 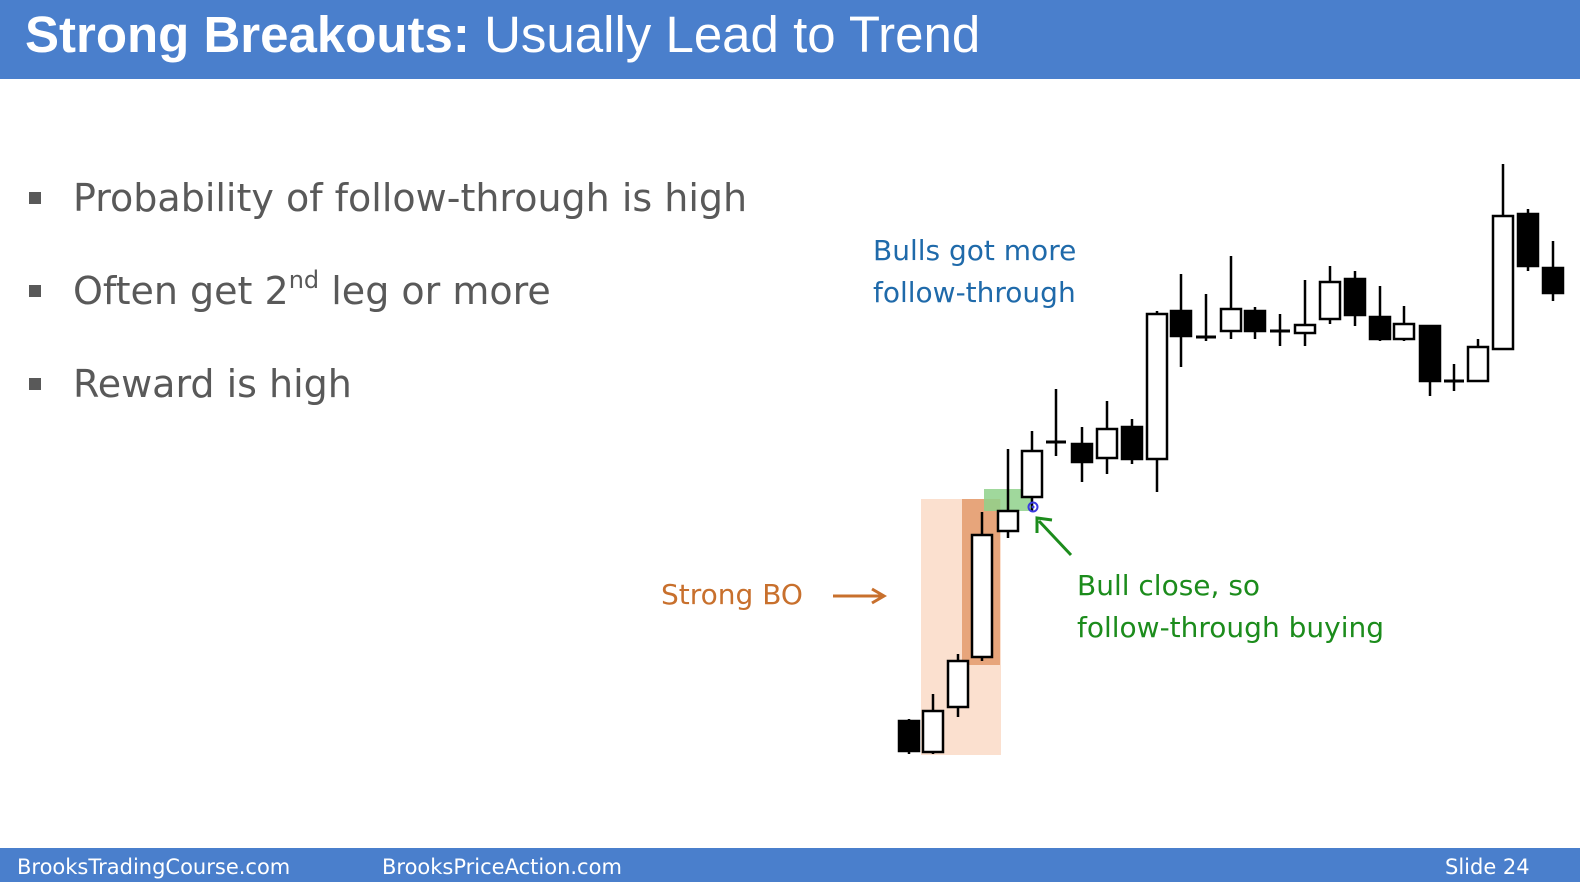 What do you see at coordinates (974, 272) in the screenshot?
I see `annotation-bulls-followthrough: Bulls got more follow-through` at bounding box center [974, 272].